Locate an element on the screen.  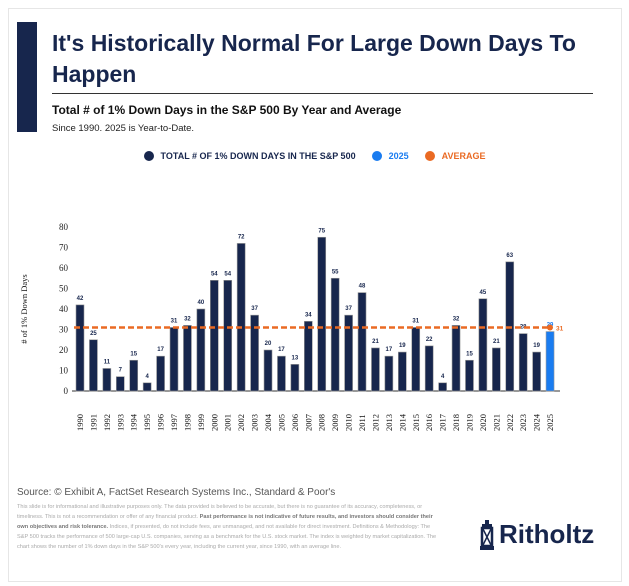
legend-label: 2025 is located at coordinates (398, 156).